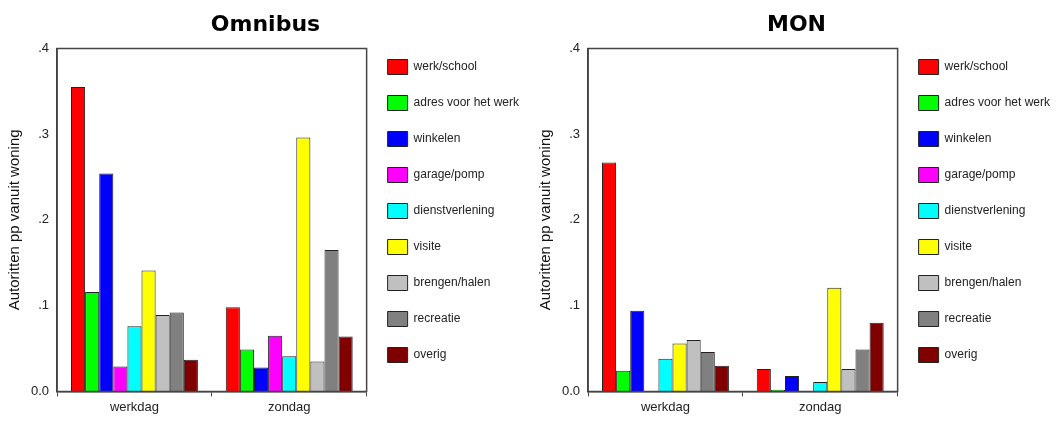 The height and width of the screenshot is (422, 1063). Describe the element at coordinates (796, 23) in the screenshot. I see `chart-title: MON` at that location.